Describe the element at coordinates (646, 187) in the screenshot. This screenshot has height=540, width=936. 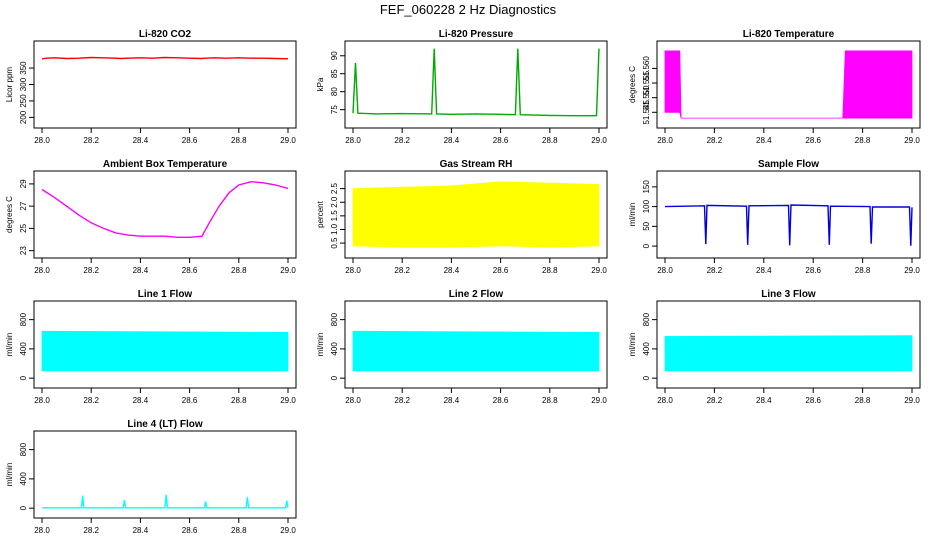
I see `y-tick-label: 150` at that location.